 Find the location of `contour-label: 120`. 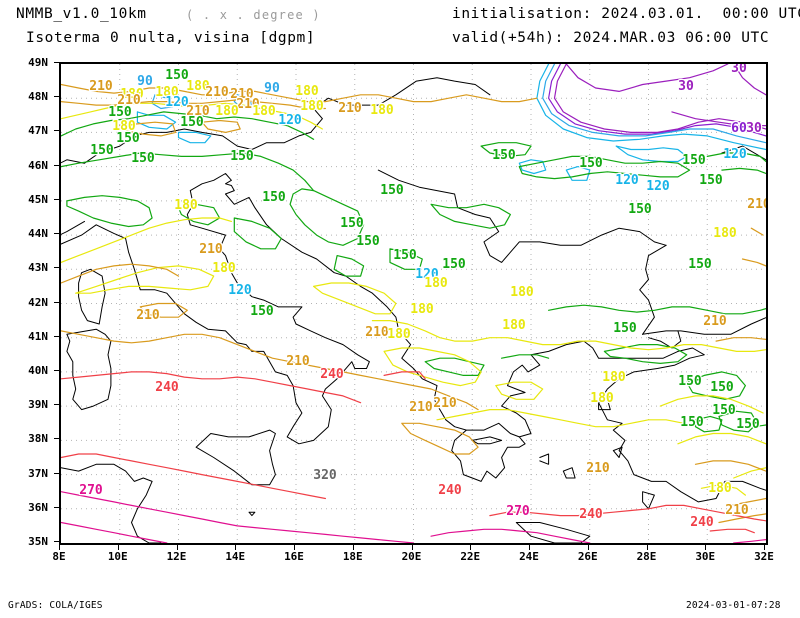

contour-label: 120 is located at coordinates (627, 180).